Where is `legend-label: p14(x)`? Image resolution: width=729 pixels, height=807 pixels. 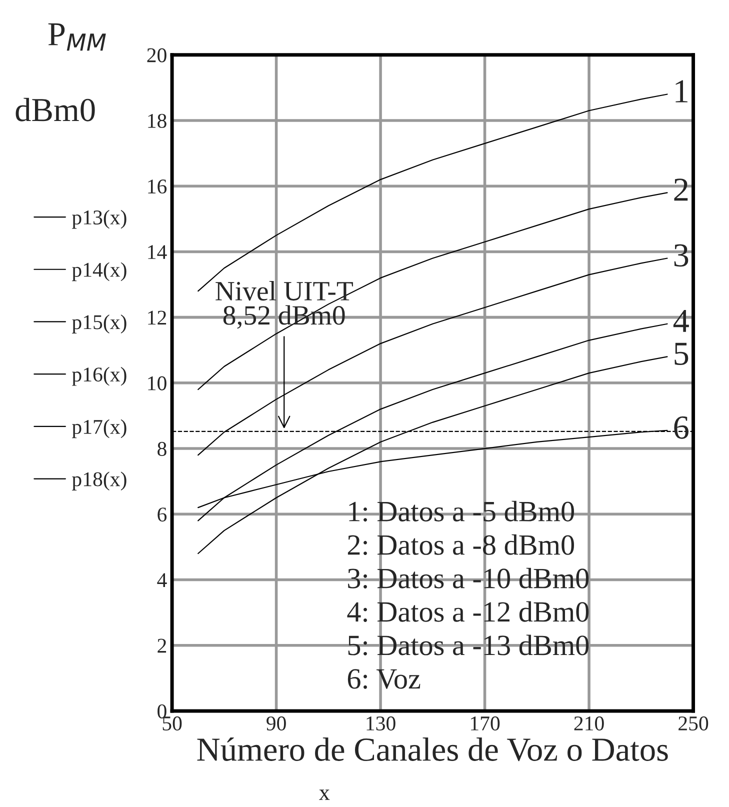
legend-label: p14(x) is located at coordinates (99, 272).